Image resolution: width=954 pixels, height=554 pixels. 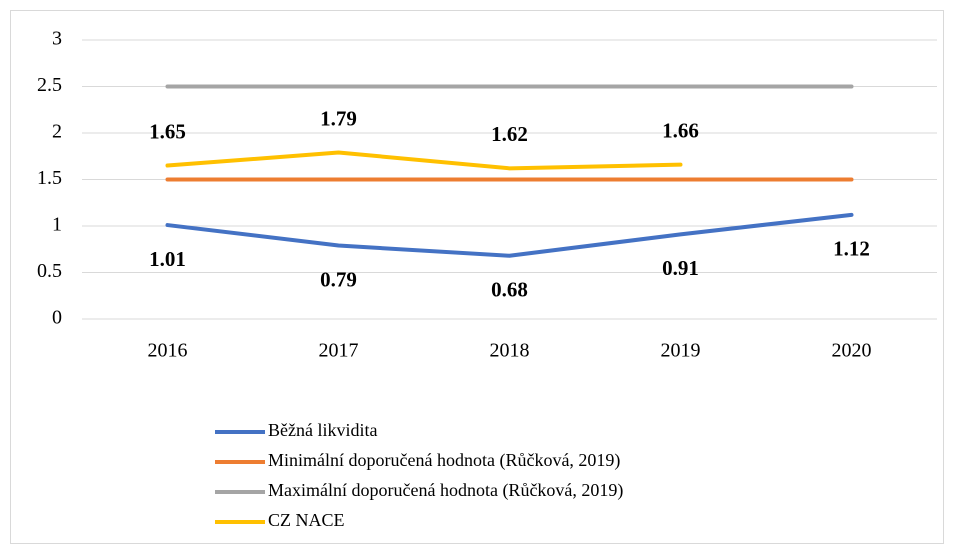 What do you see at coordinates (57, 318) in the screenshot?
I see `y-tick-label: 0` at bounding box center [57, 318].